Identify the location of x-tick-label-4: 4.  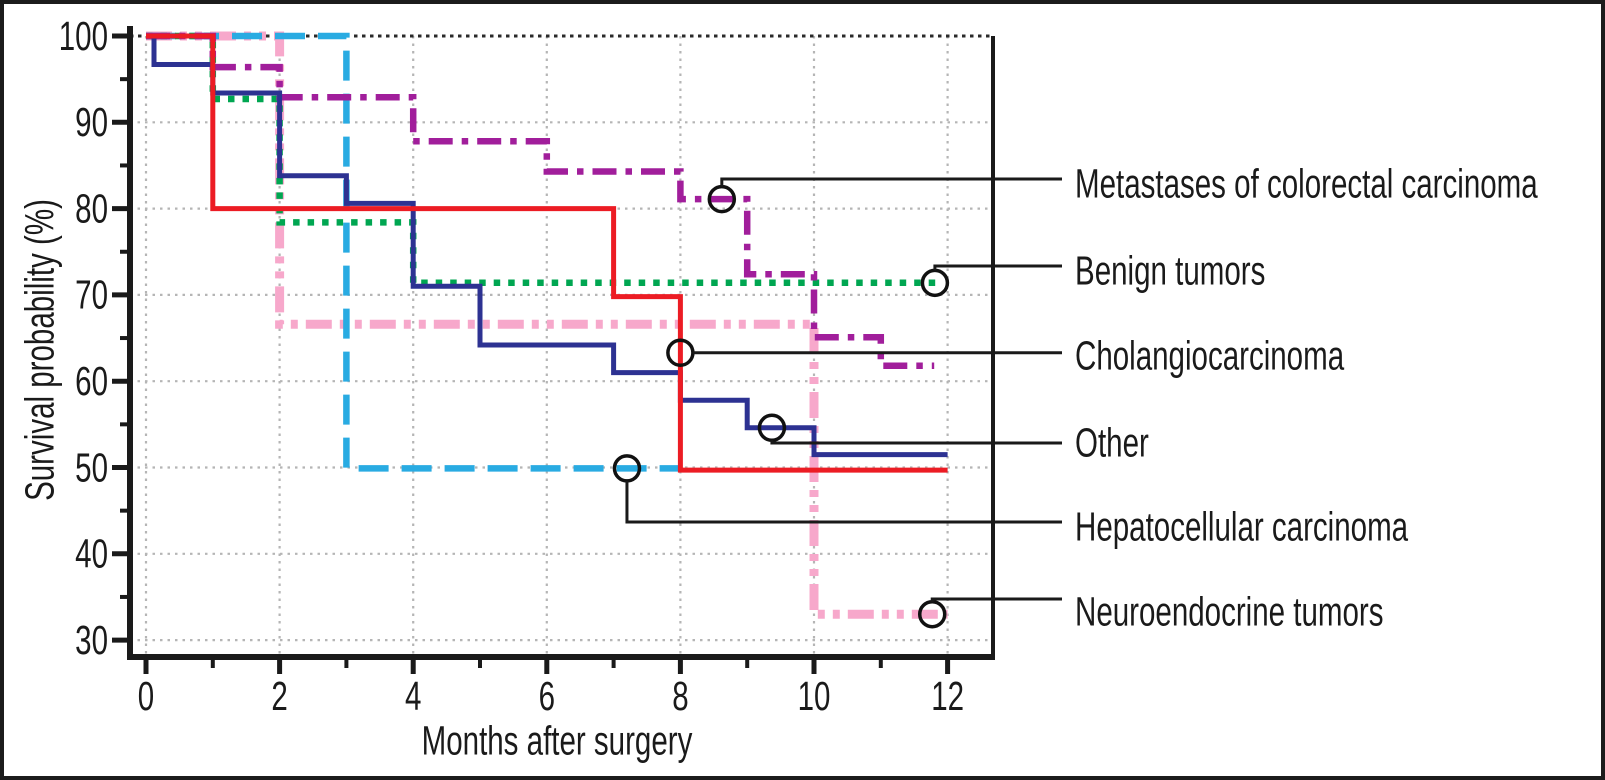
(413, 696).